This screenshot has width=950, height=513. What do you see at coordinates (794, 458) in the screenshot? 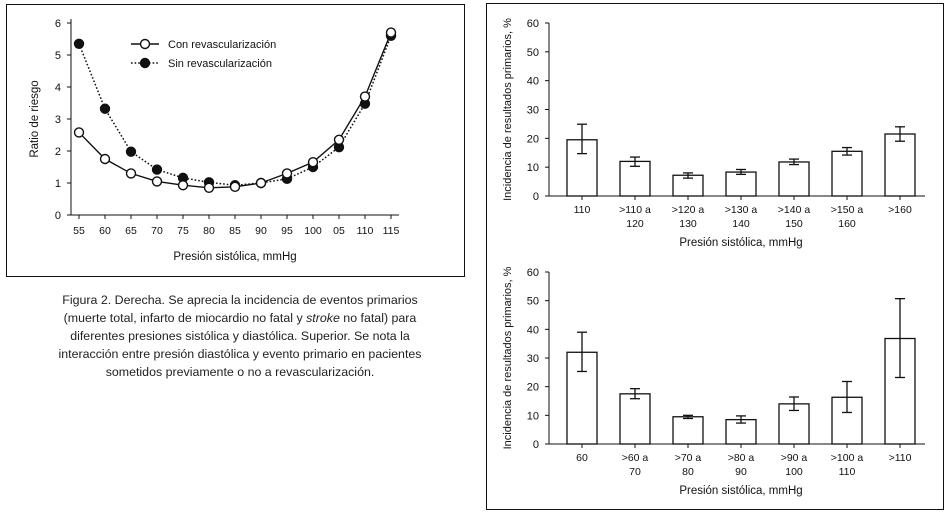
I see `x-tick-label: >90 a` at bounding box center [794, 458].